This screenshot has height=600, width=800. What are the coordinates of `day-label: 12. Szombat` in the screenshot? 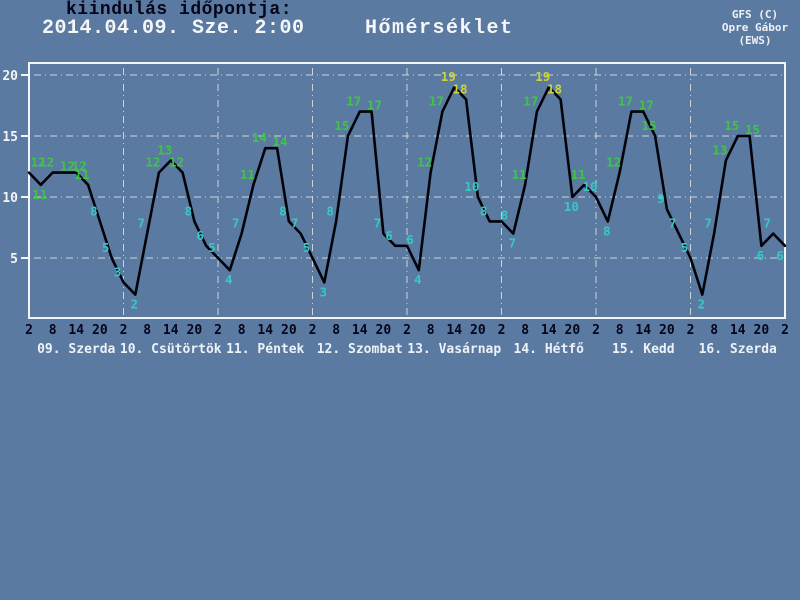 It's located at (360, 349).